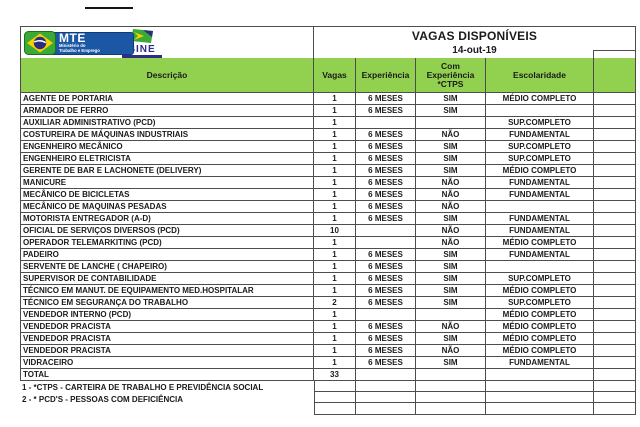 Image resolution: width=640 pixels, height=427 pixels. I want to click on cell-descricao: MOTORISTA ENTREGADOR (A-D), so click(167, 219).